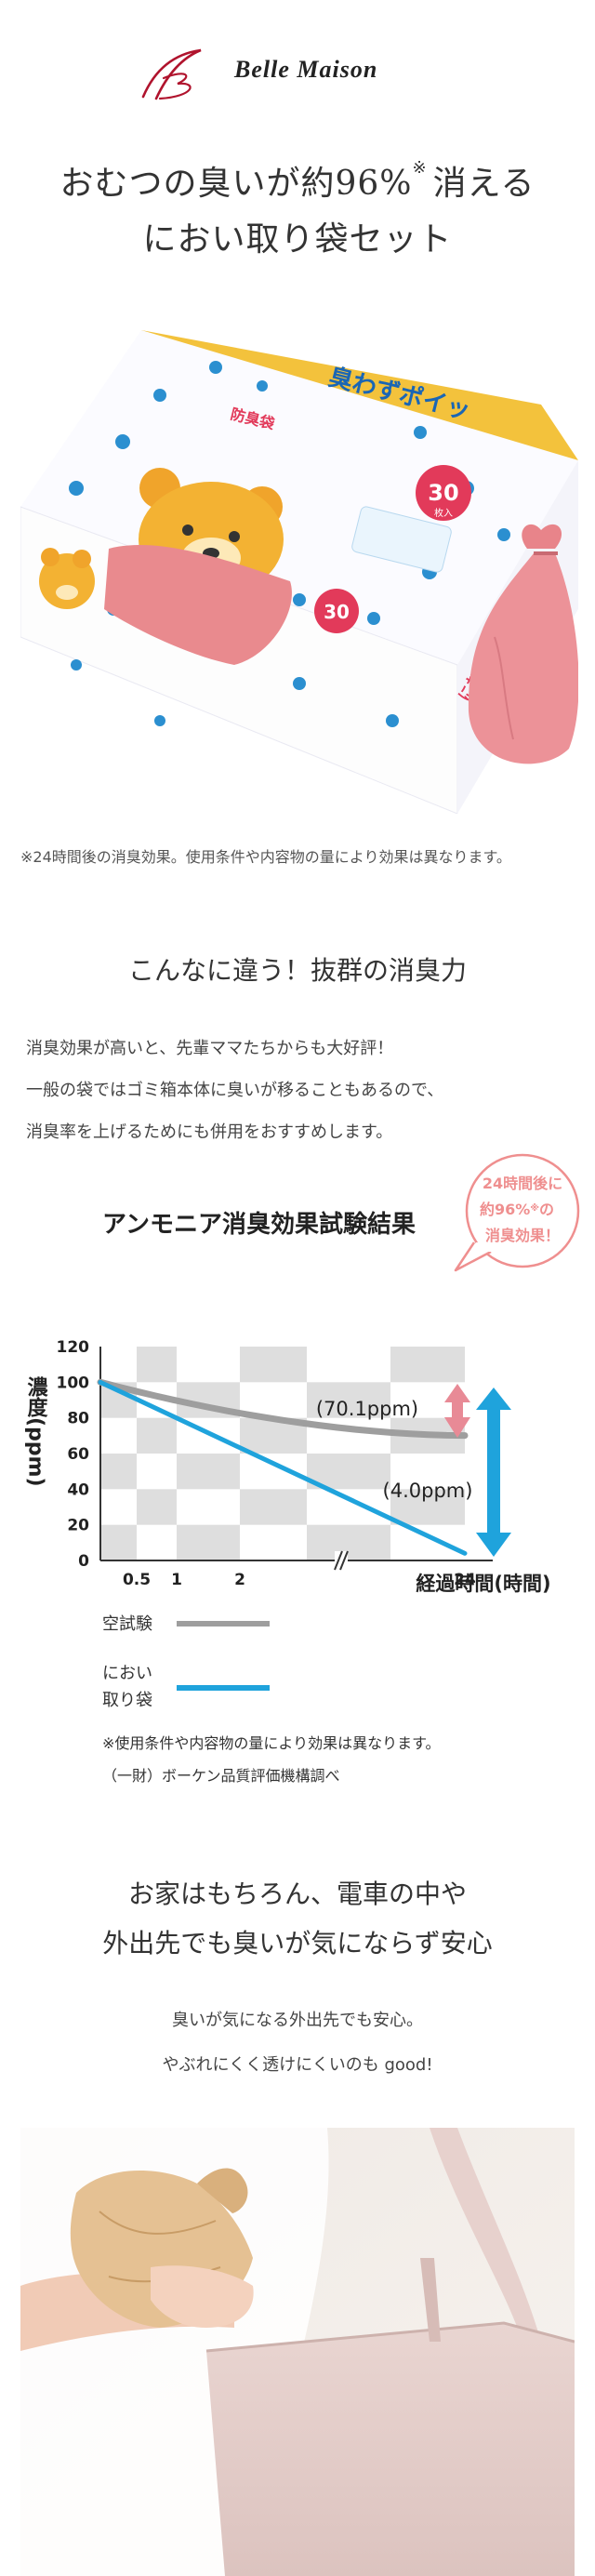 This screenshot has height=2576, width=595. I want to click on difference-arrow, so click(457, 1411).